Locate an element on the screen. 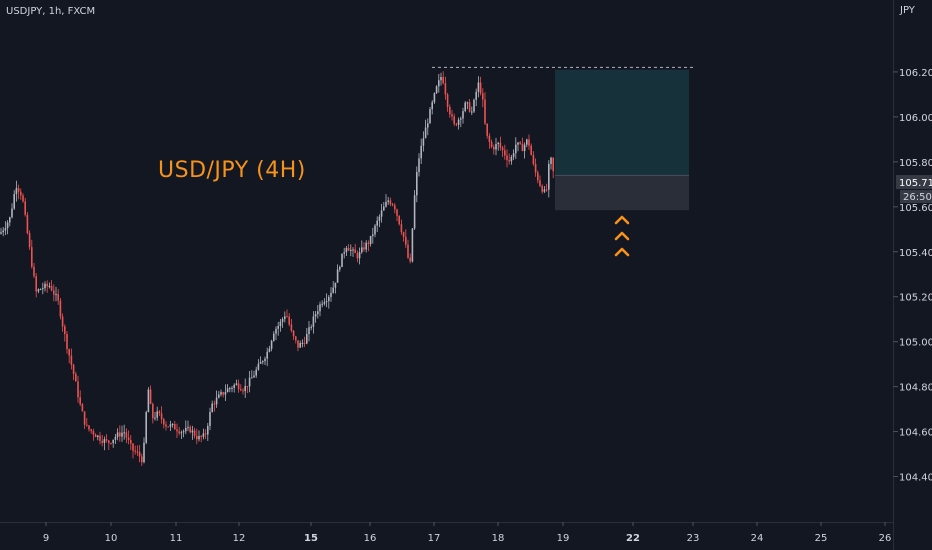  current-price-tag is located at coordinates (914, 182).